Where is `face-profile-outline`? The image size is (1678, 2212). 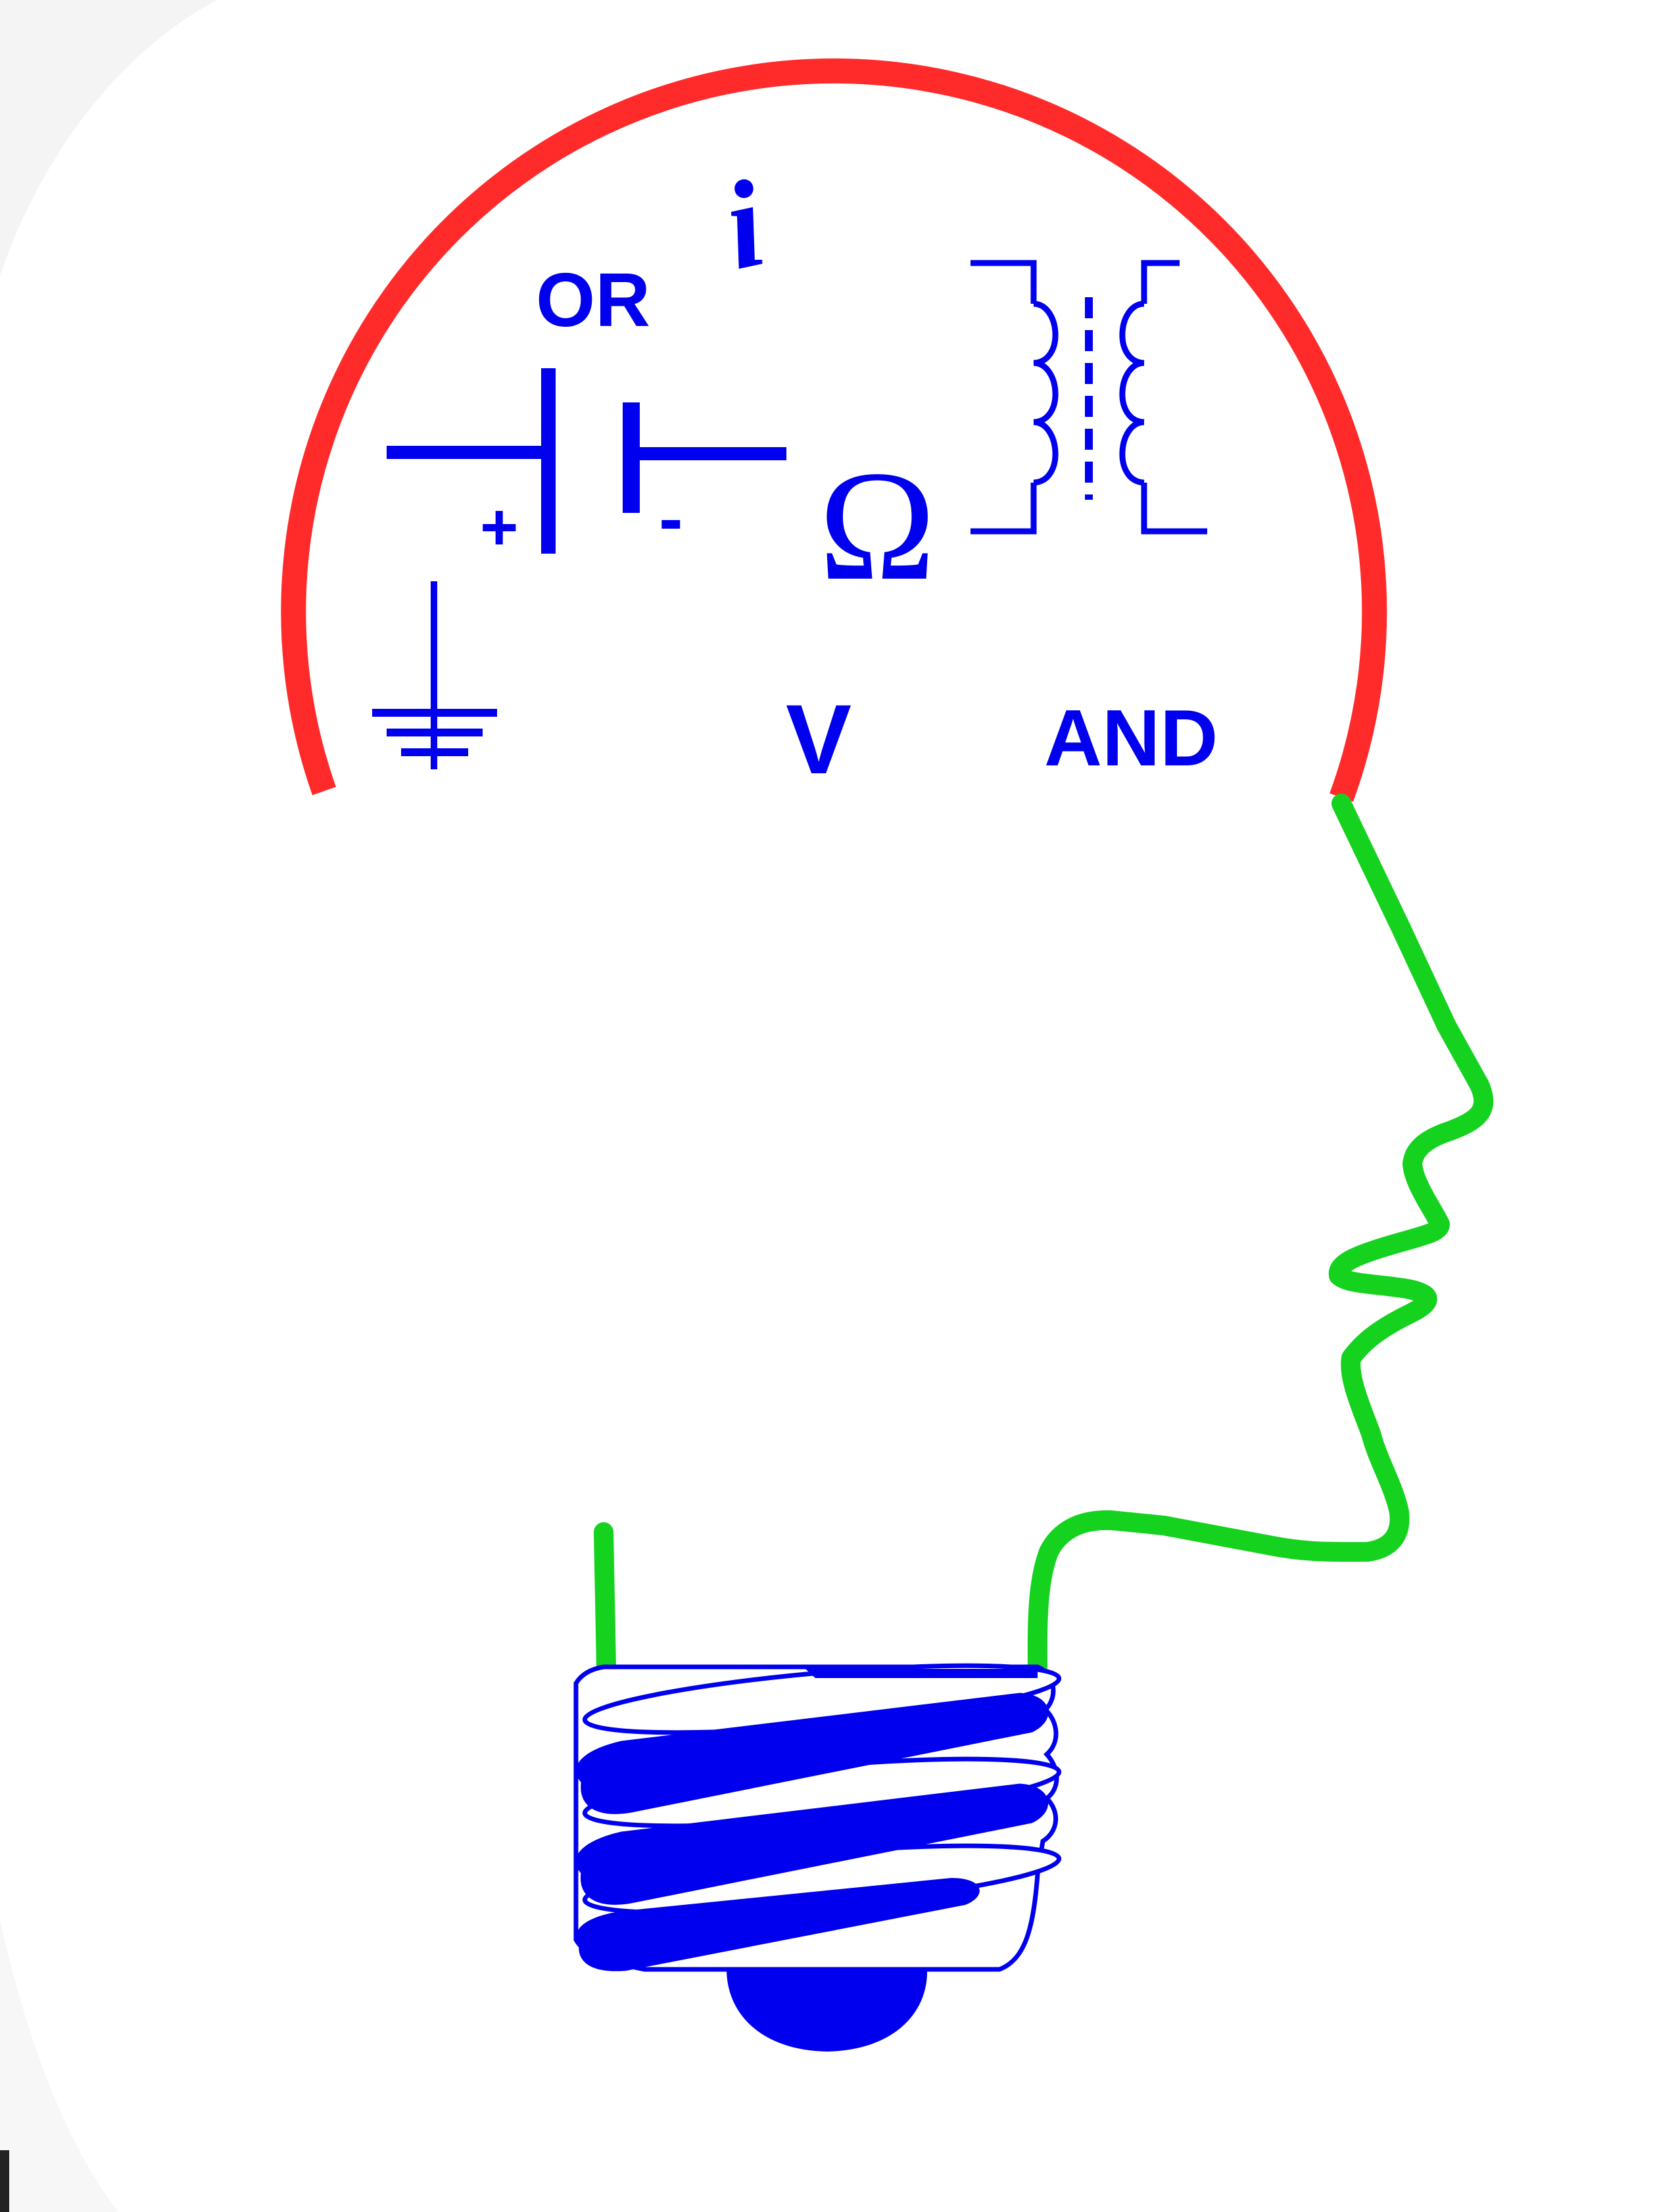
face-profile-outline is located at coordinates (1260, 1235).